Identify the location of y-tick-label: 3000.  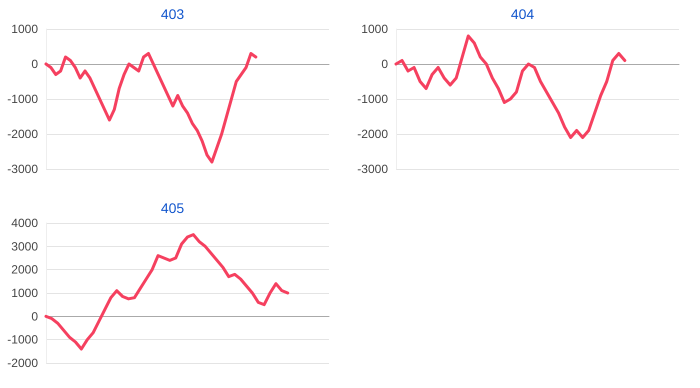
(24, 246).